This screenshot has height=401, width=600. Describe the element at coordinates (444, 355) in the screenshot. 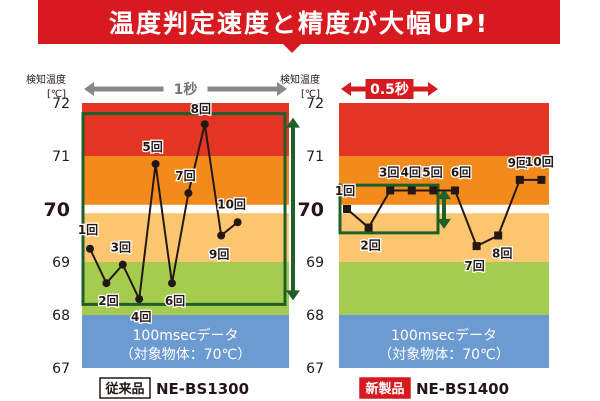

I see `band-note-line2-1: （対象物体：70℃）` at that location.